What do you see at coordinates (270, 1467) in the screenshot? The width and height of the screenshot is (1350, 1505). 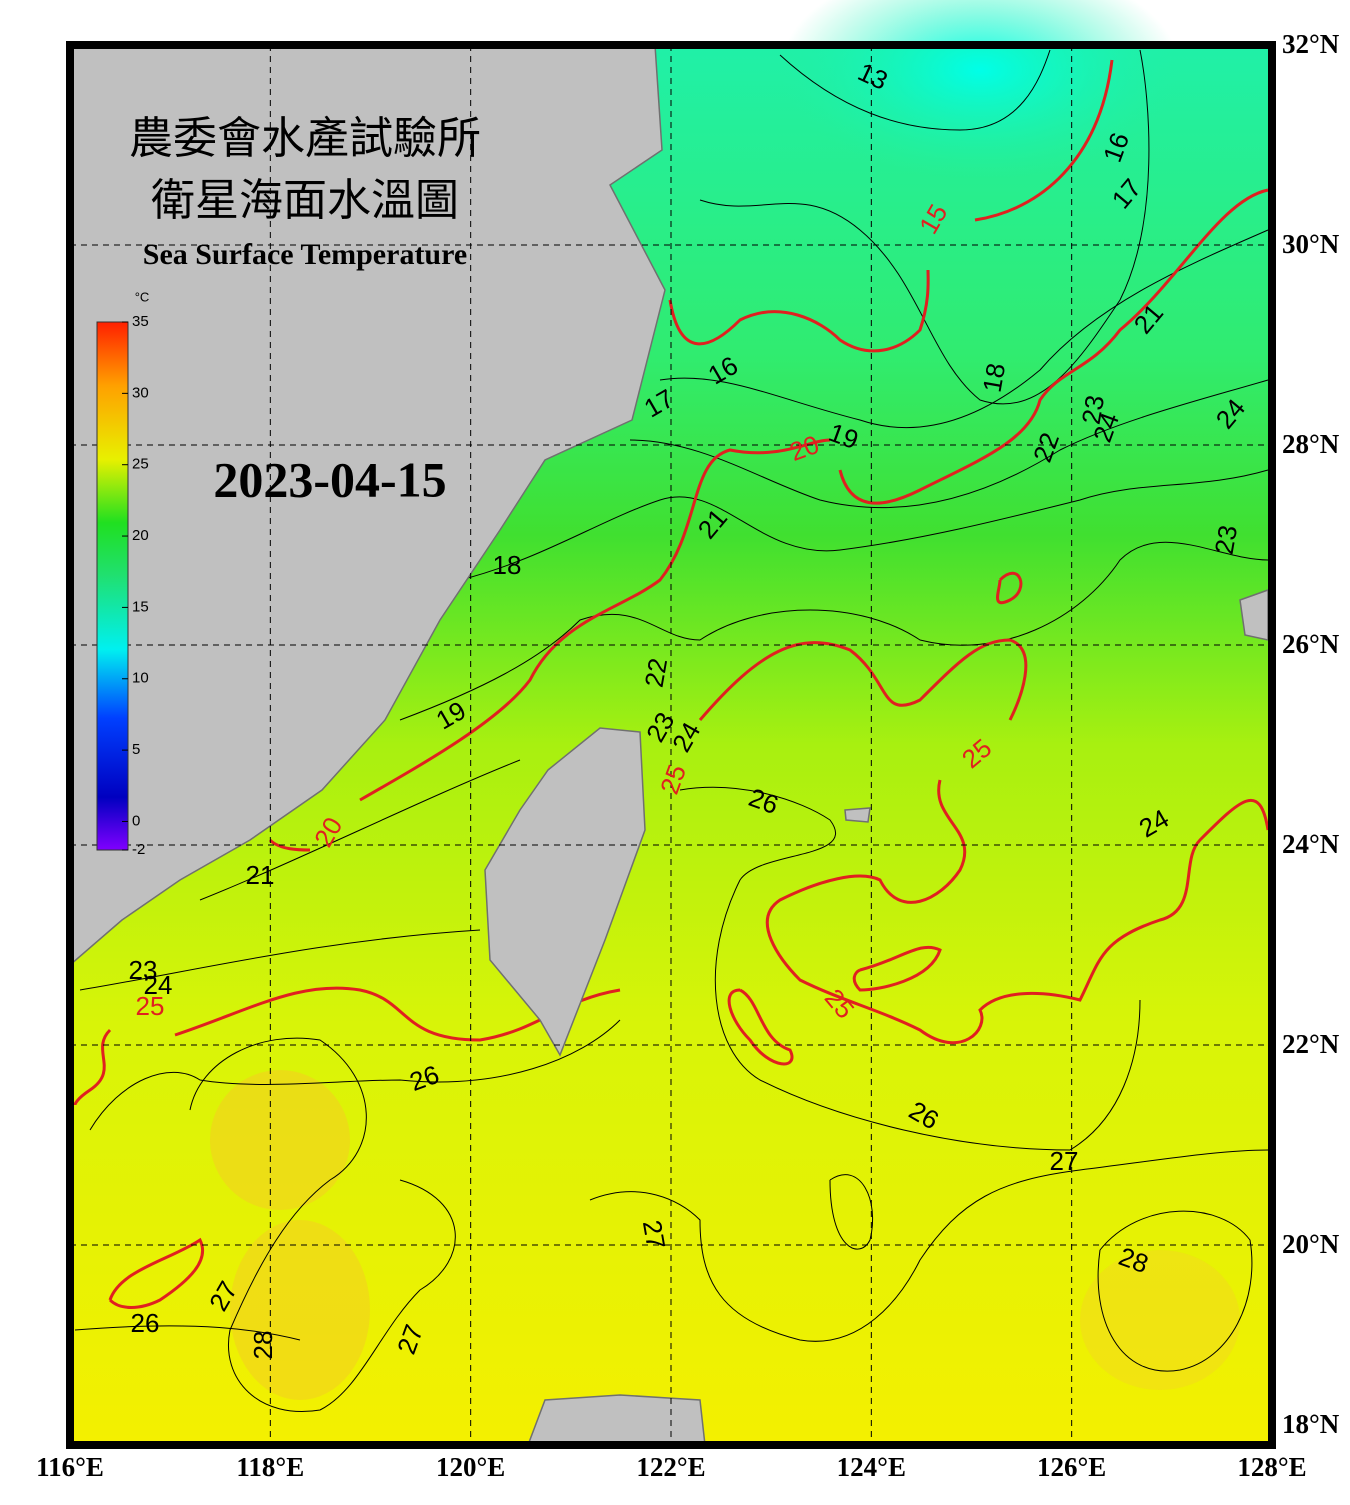 I see `x-tick-label: 118°E` at bounding box center [270, 1467].